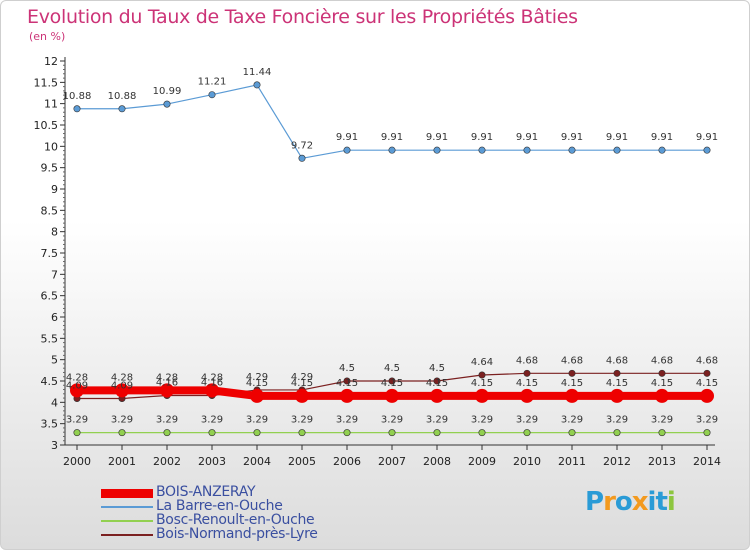  What do you see at coordinates (51, 104) in the screenshot?
I see `y-tick-label: 11` at bounding box center [51, 104].